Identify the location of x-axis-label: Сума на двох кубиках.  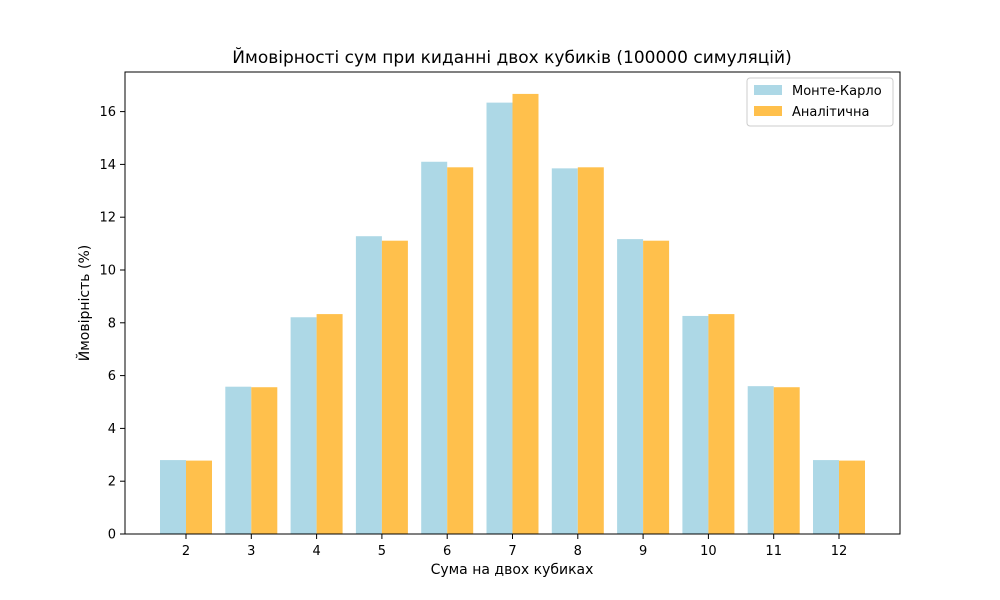
(512, 570).